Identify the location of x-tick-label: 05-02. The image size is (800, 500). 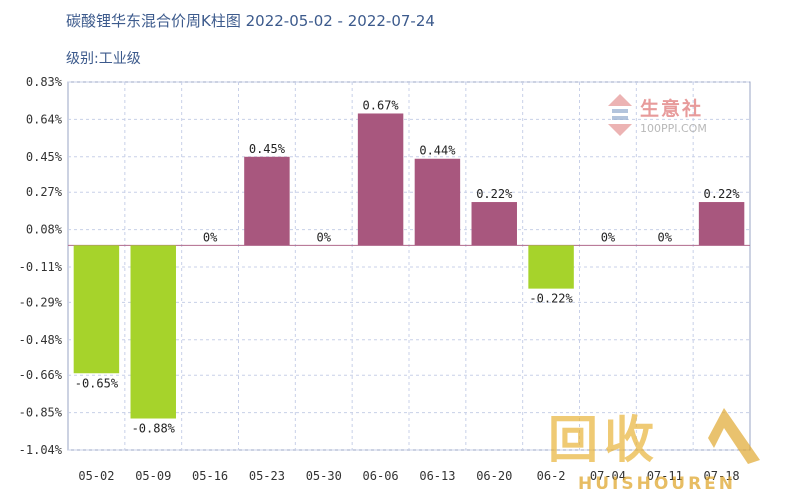
(96, 476).